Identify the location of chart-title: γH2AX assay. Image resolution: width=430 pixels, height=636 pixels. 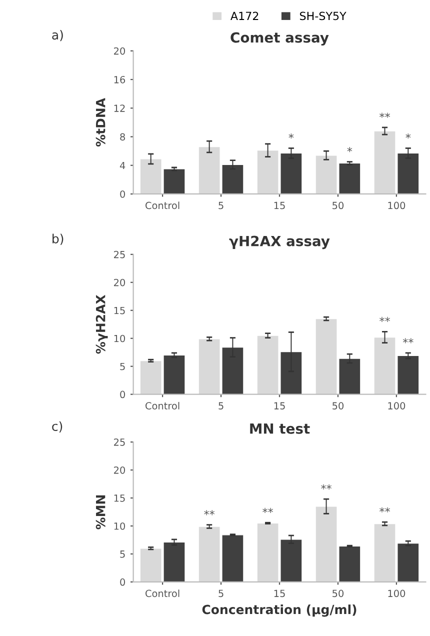
(279, 243).